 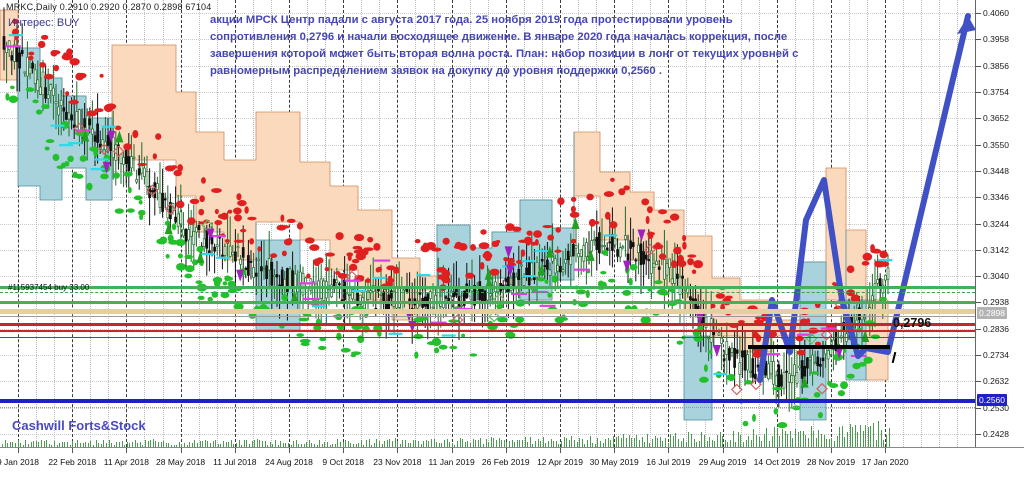 I want to click on watermark: Cashwill Forts&Stock, so click(x=79, y=425).